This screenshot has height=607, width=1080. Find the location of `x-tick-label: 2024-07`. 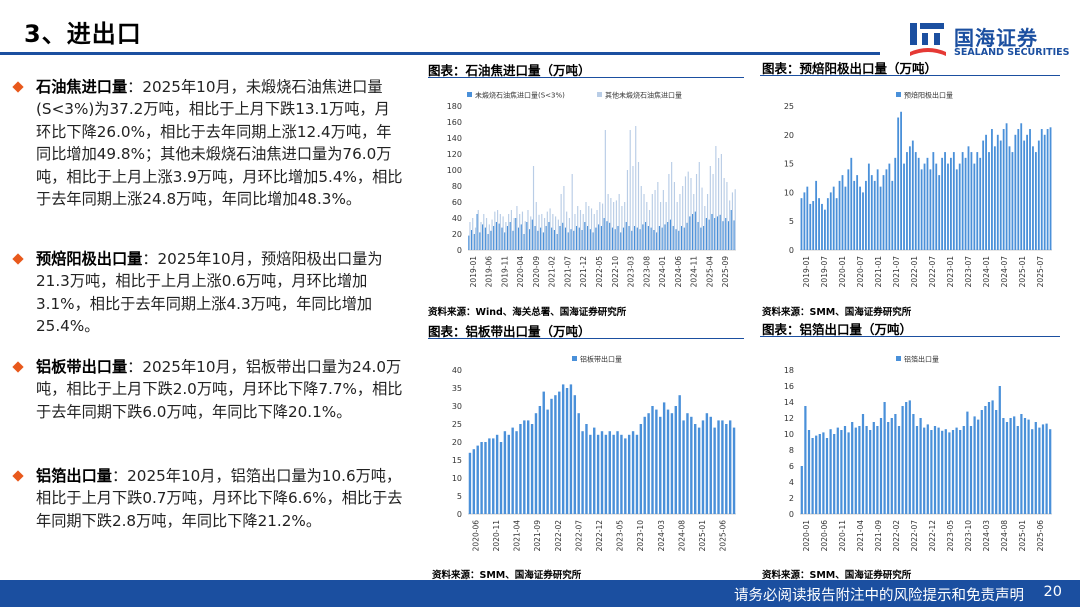

x-tick-label: 2024-07 is located at coordinates (1004, 272).